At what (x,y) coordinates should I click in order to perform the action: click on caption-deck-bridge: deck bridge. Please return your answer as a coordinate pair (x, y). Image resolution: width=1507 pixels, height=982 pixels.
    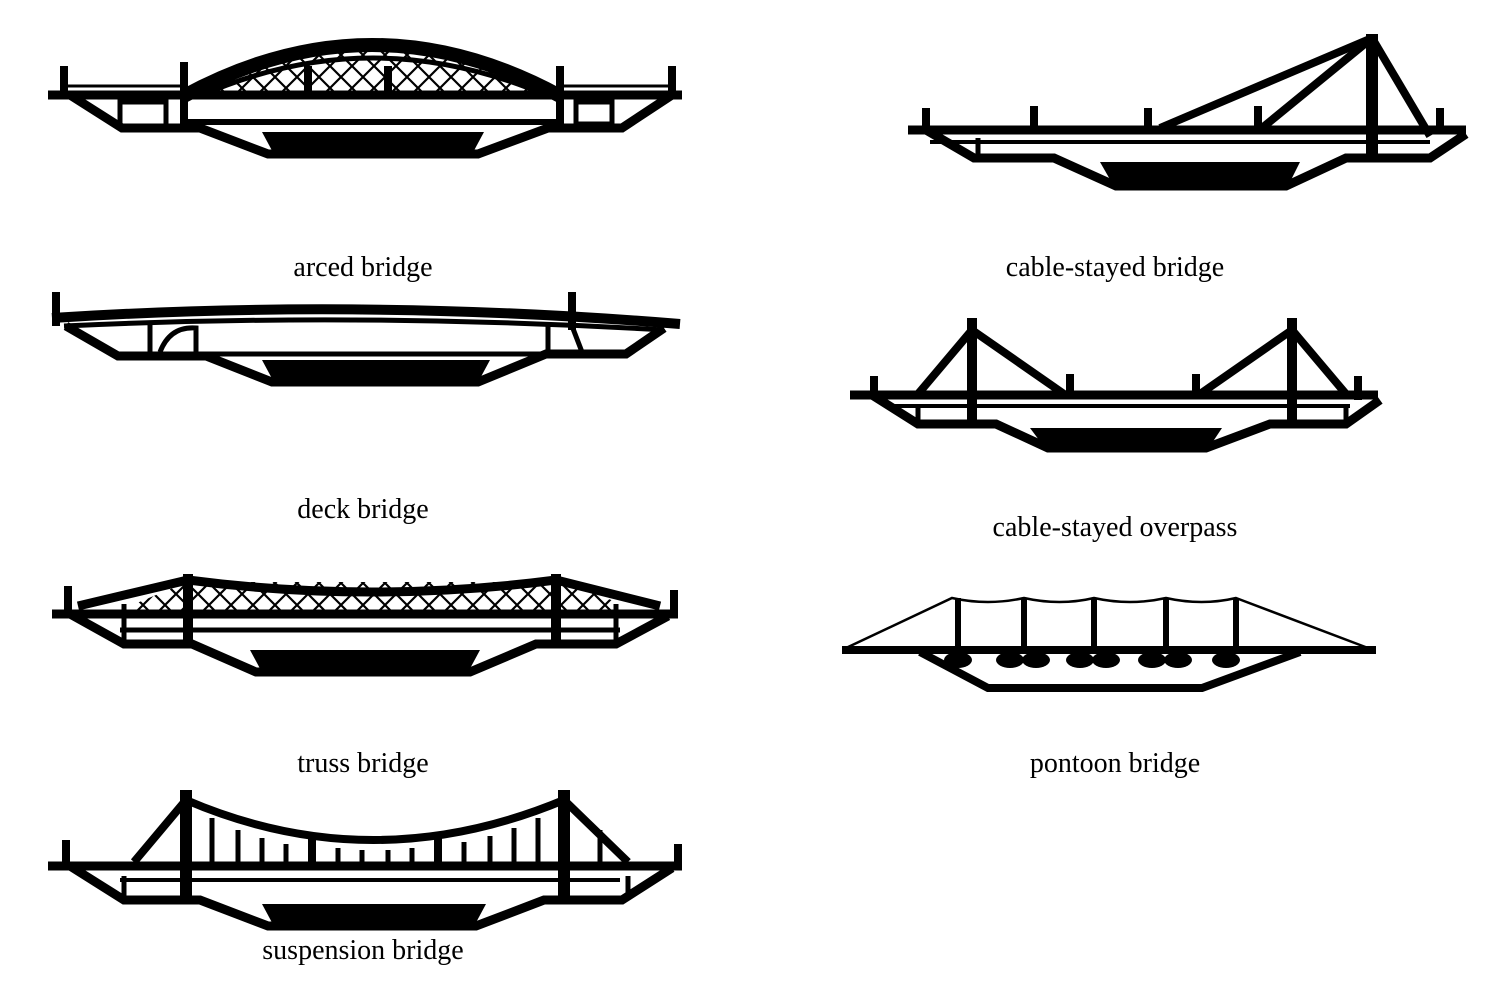
    Looking at the image, I should click on (363, 509).